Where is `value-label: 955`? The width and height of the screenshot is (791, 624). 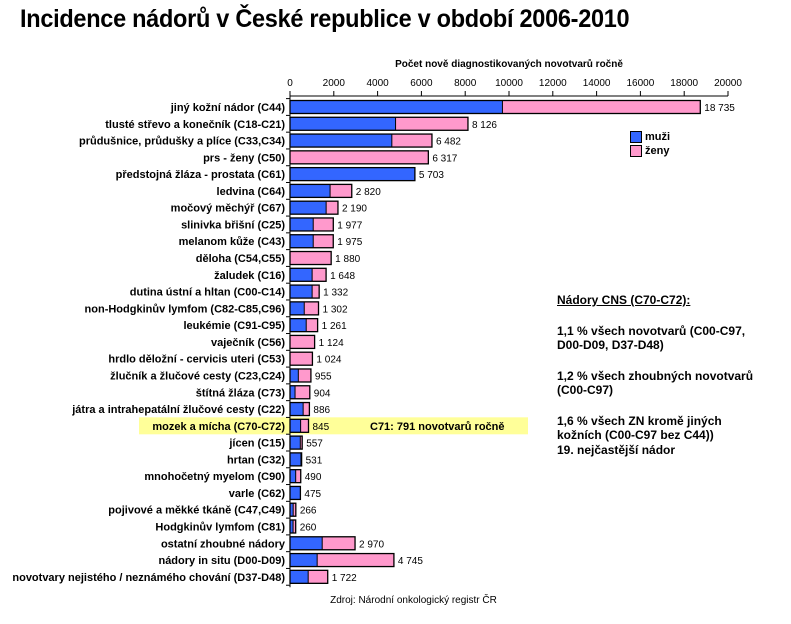 value-label: 955 is located at coordinates (323, 376).